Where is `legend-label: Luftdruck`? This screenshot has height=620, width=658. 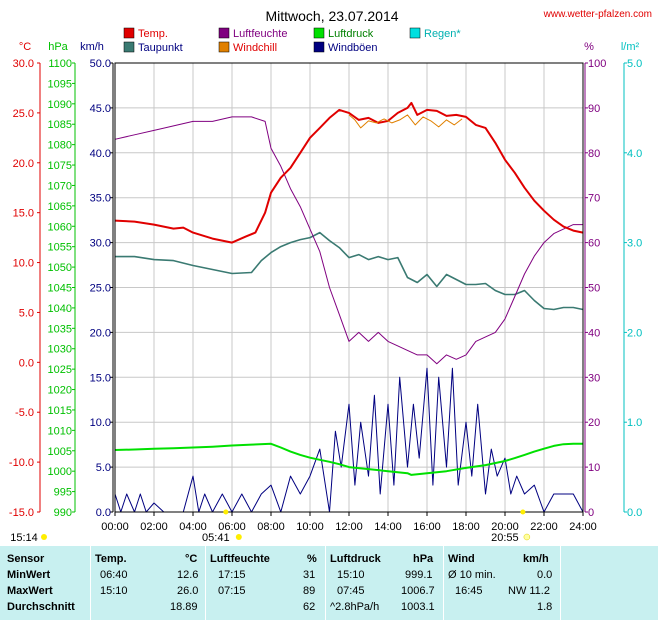
legend-label: Luftdruck is located at coordinates (351, 34).